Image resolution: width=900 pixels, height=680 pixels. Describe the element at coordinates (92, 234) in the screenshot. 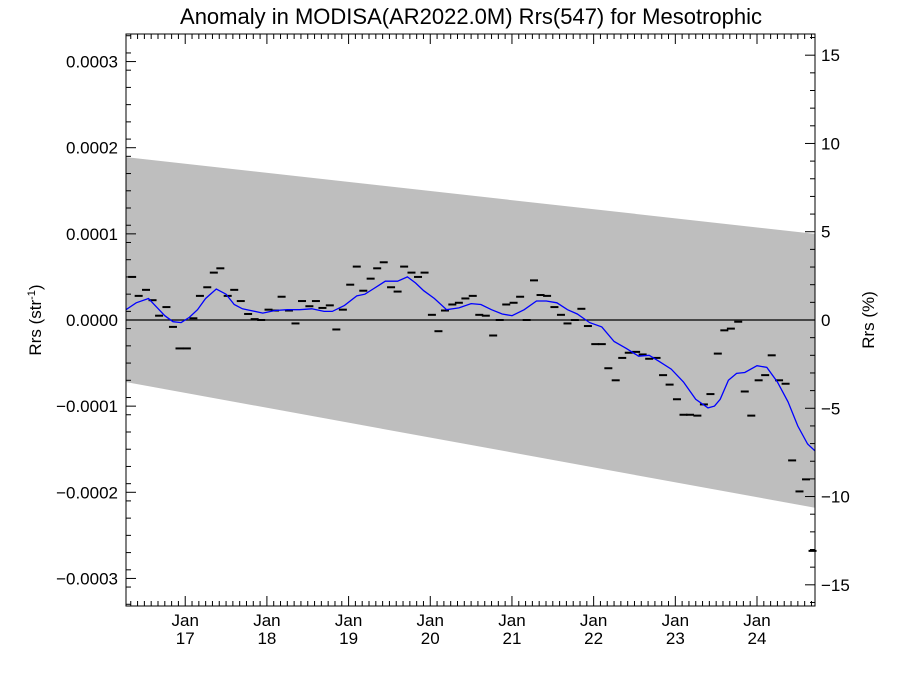

I see `left-tick-label: 0.0001` at that location.